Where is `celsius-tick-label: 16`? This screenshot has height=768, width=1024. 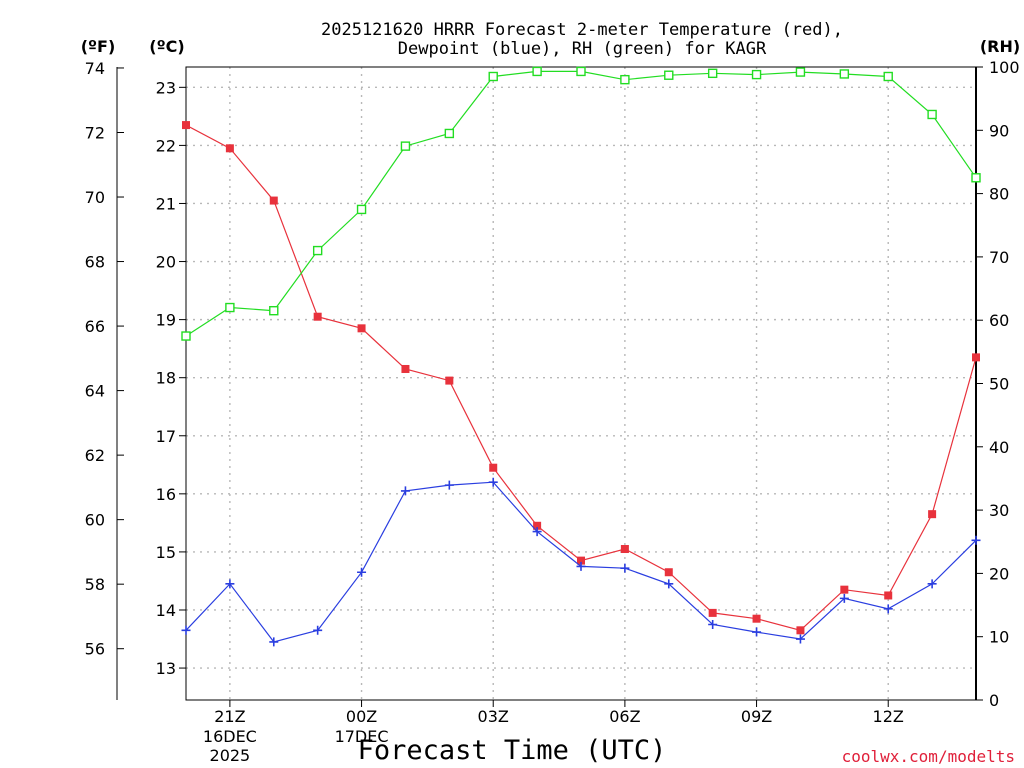
celsius-tick-label: 16 is located at coordinates (166, 494).